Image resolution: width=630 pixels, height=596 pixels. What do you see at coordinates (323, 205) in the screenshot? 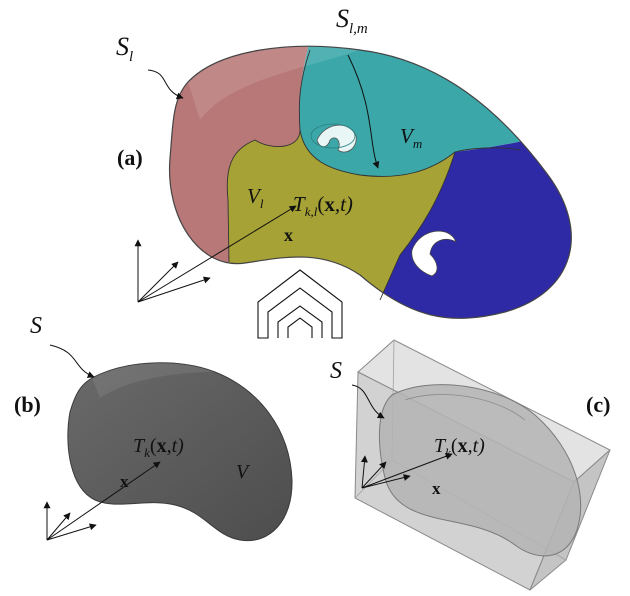
I see `temperature-label-a: Tk,l(x,t)` at bounding box center [323, 205].